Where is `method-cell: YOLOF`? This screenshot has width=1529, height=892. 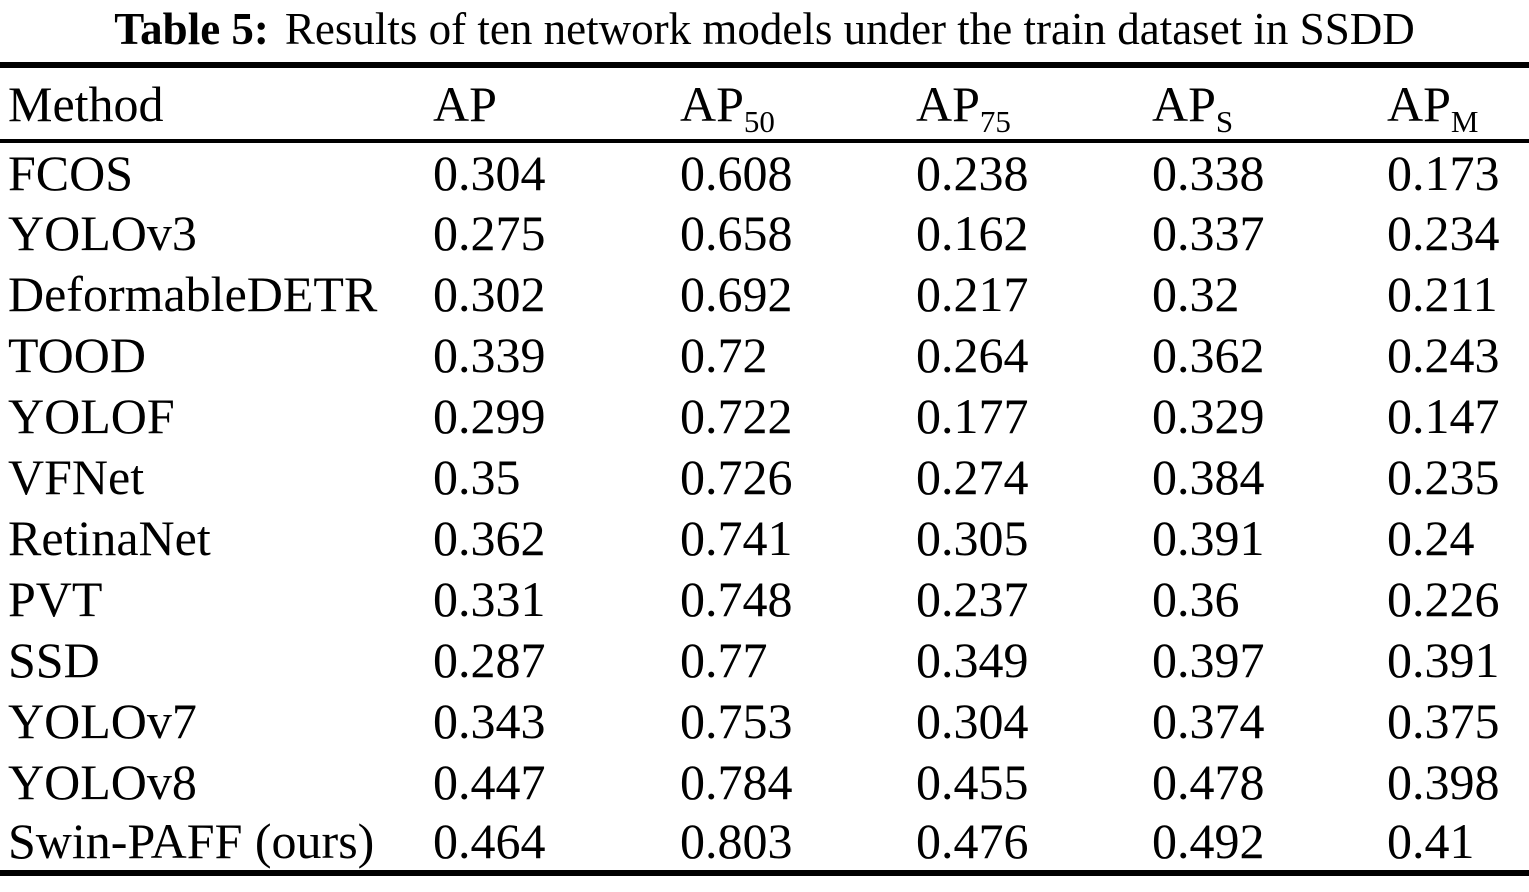 method-cell: YOLOF is located at coordinates (91, 415).